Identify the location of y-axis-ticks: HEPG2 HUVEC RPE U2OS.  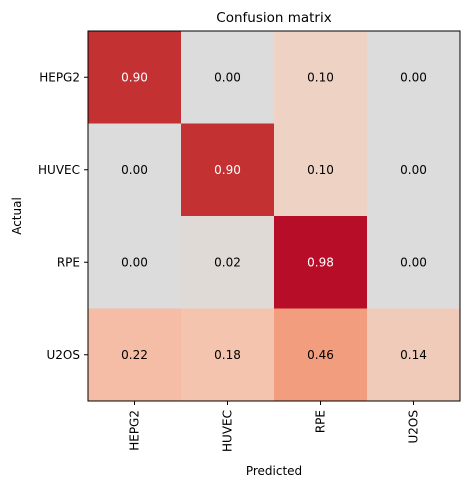
(63, 216).